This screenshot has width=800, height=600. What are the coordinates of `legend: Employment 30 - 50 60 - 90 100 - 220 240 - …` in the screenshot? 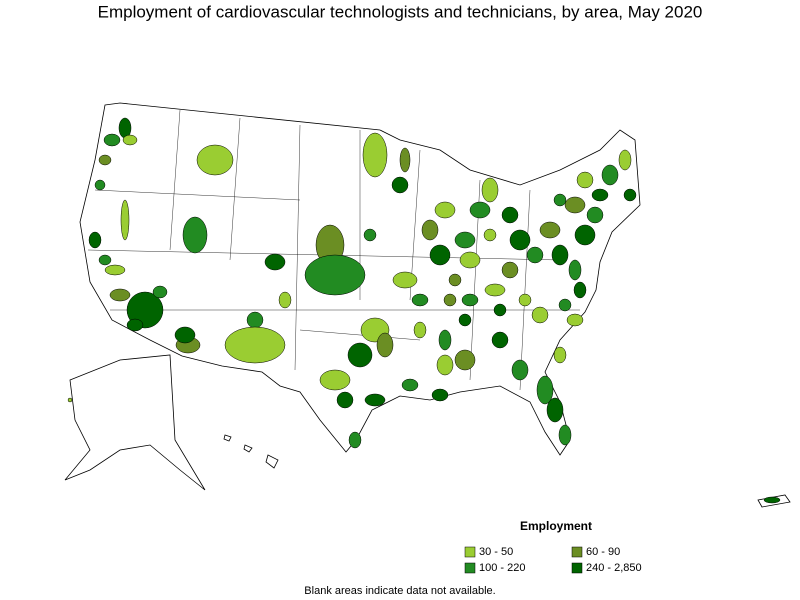 It's located at (553, 546).